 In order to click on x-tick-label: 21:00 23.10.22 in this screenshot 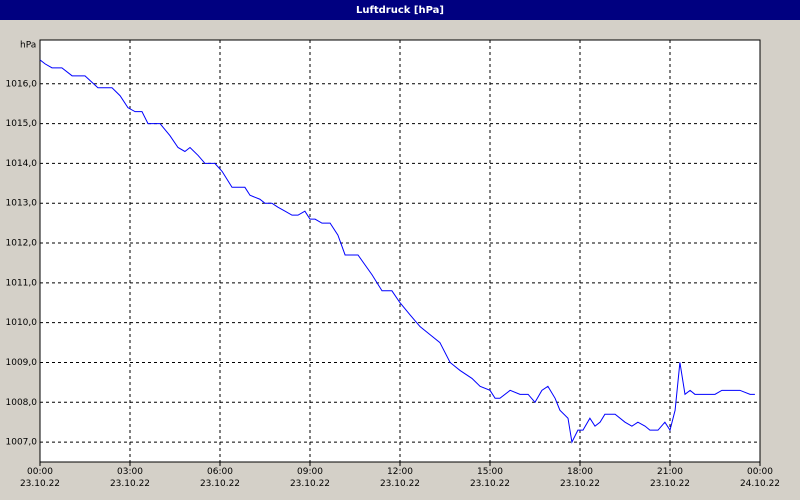, I will do `click(670, 478)`.